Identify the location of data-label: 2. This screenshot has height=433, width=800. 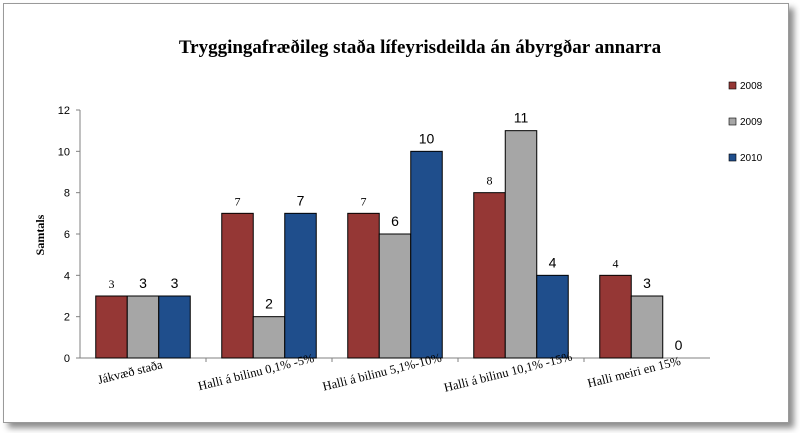
(269, 304).